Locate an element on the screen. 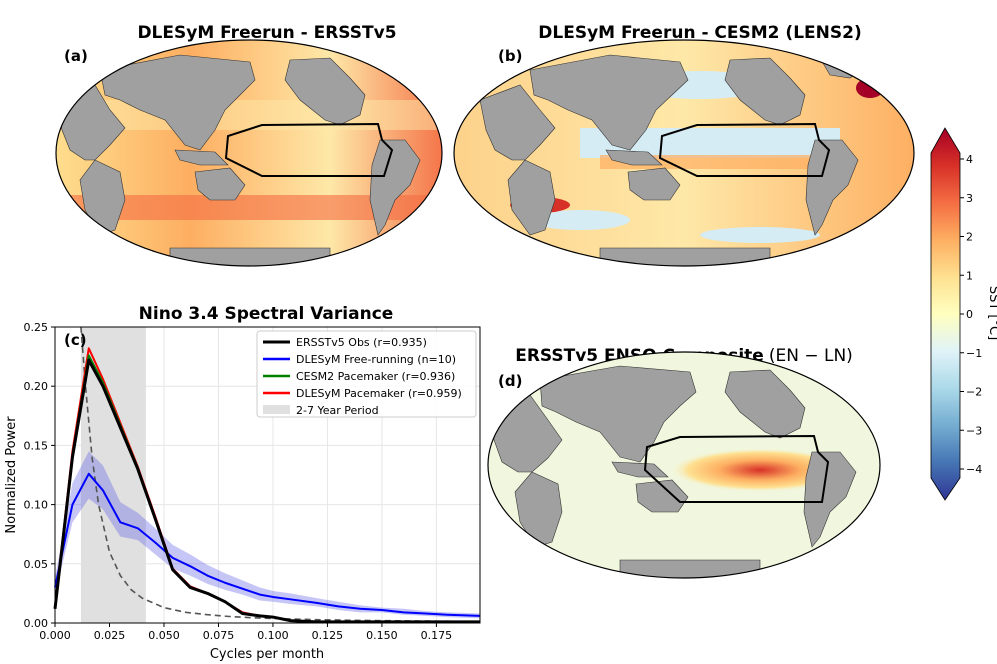 The image size is (997, 664). y-tick-label: 0.15 is located at coordinates (36, 445).